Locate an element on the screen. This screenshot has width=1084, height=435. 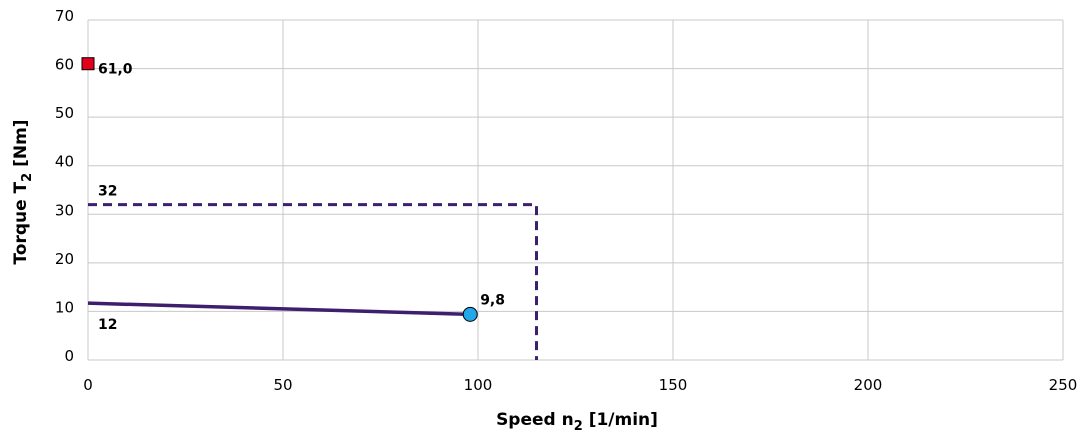
x-tick-label: 200 is located at coordinates (868, 385).